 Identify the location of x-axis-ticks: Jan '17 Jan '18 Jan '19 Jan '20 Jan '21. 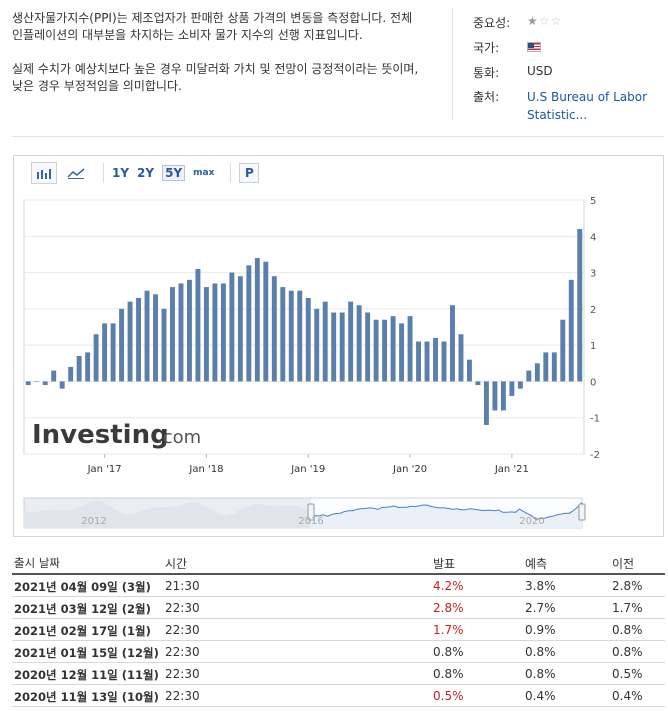
(308, 464).